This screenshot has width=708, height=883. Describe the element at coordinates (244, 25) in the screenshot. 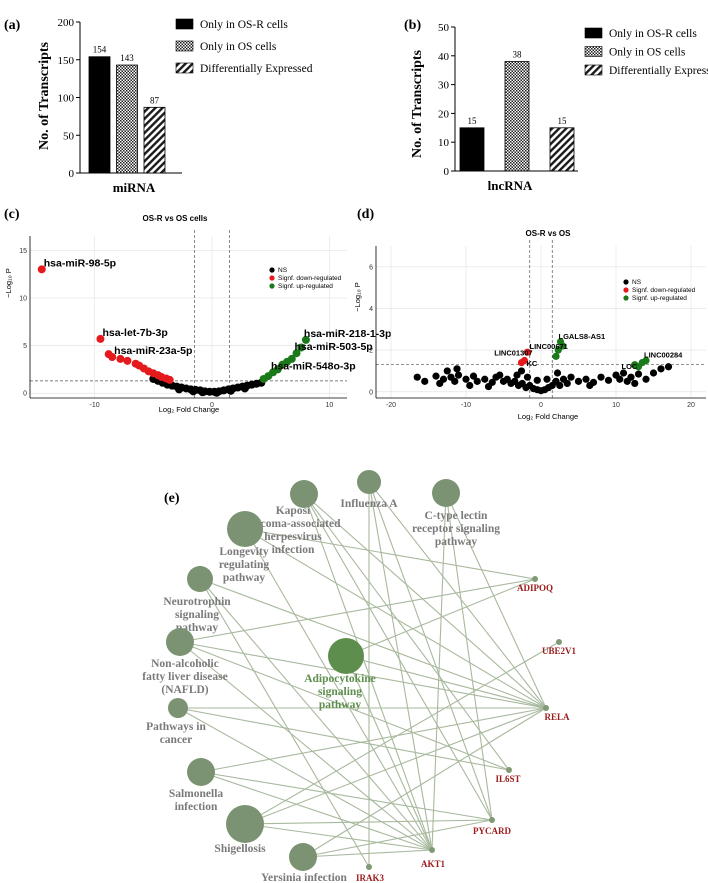

I see `legend-label: Only in OS-R cells` at that location.